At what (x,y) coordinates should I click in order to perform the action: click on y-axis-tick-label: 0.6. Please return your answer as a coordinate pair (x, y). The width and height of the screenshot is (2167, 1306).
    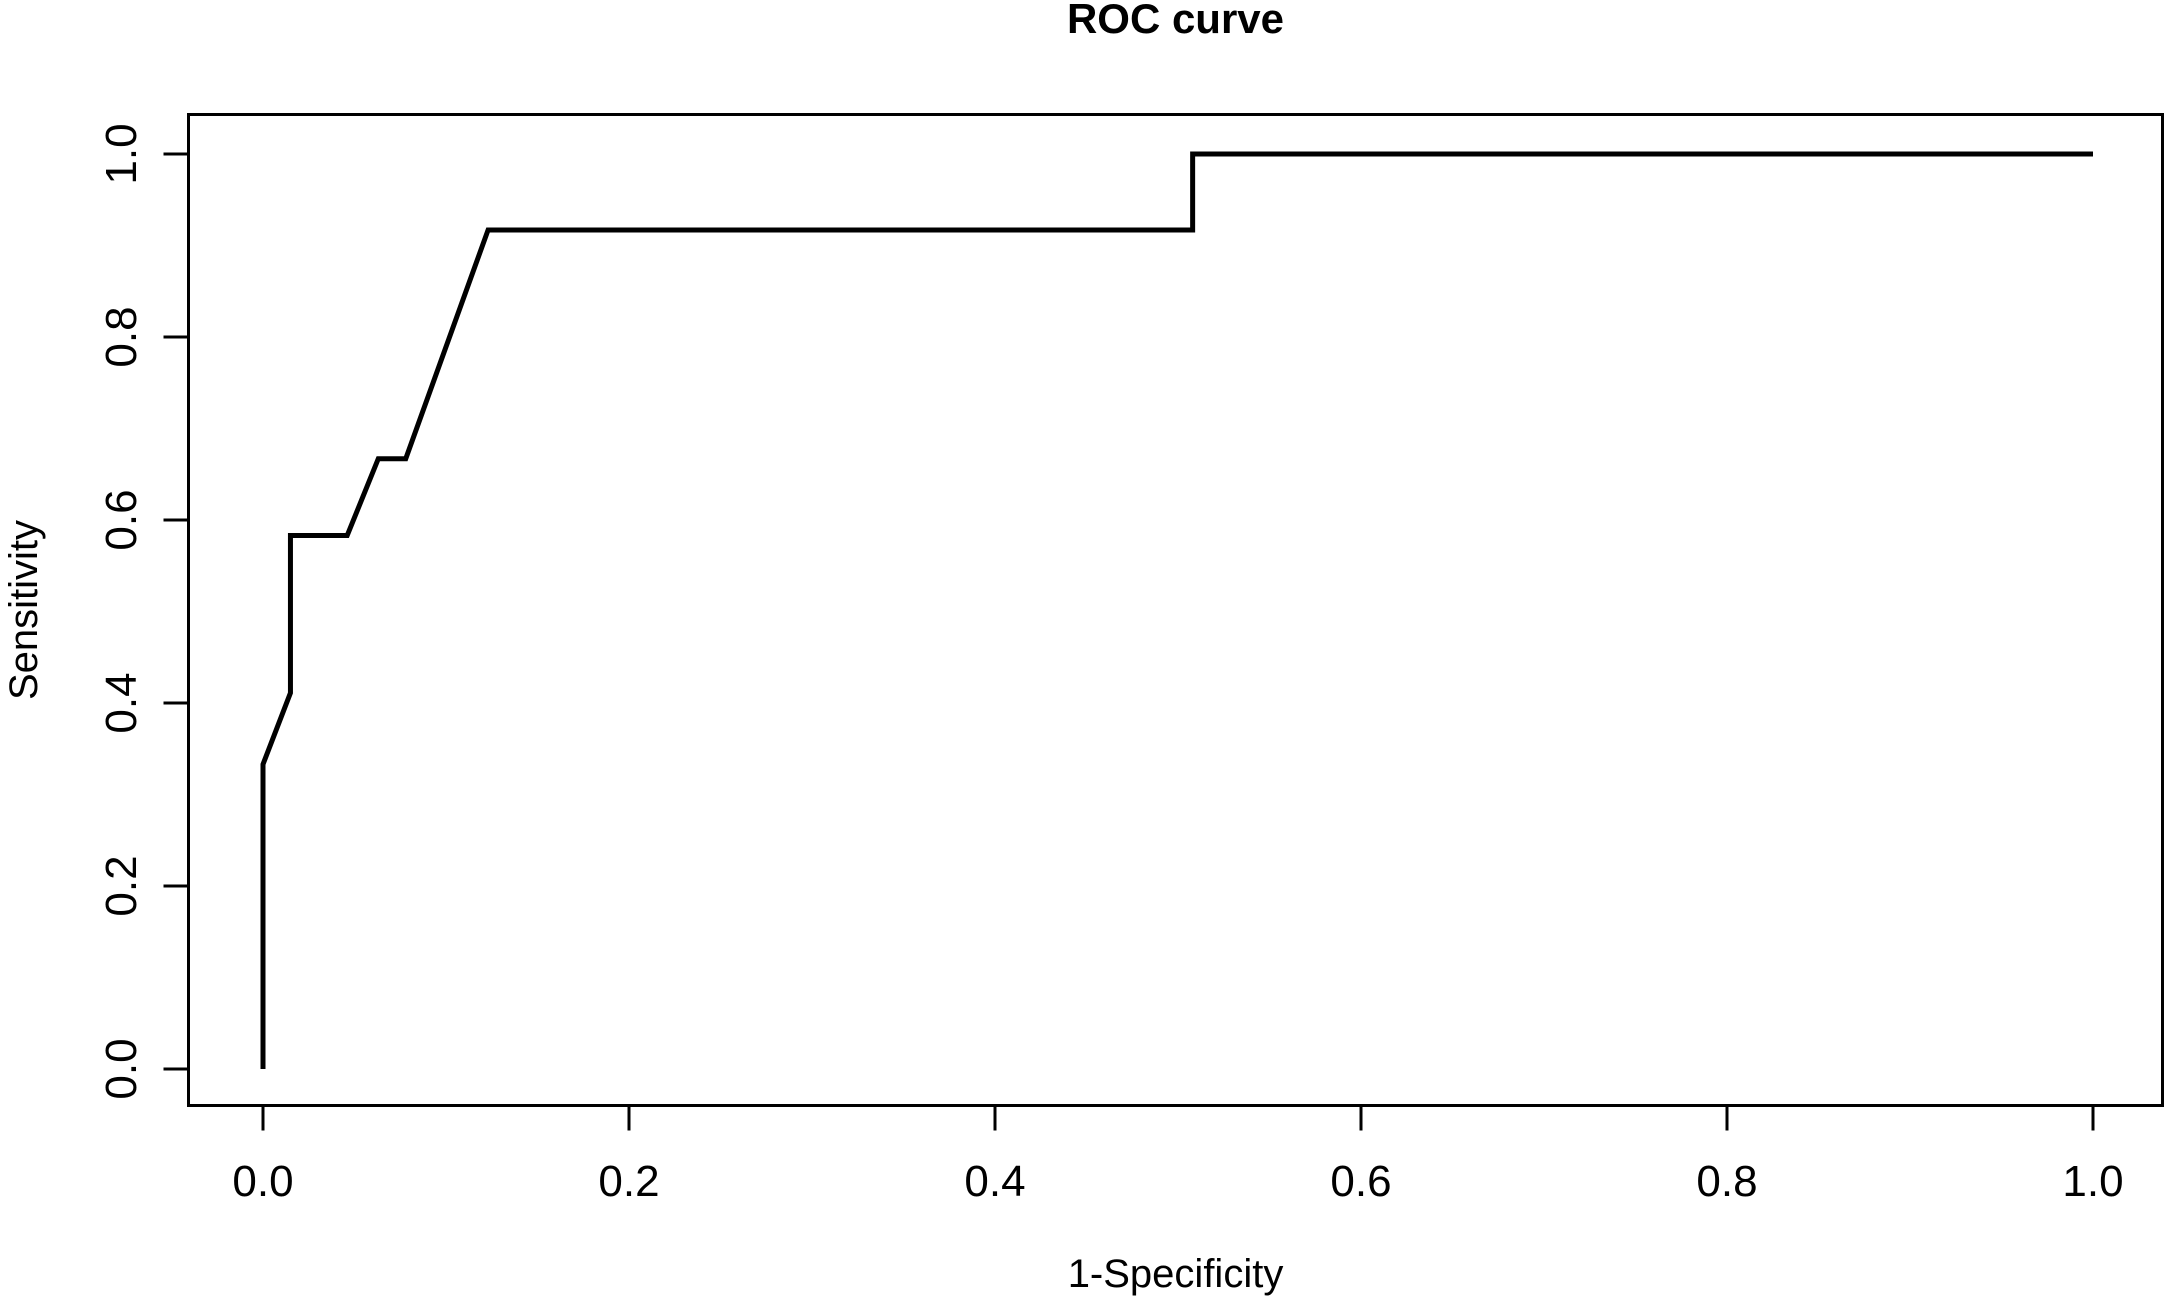
    Looking at the image, I should click on (121, 519).